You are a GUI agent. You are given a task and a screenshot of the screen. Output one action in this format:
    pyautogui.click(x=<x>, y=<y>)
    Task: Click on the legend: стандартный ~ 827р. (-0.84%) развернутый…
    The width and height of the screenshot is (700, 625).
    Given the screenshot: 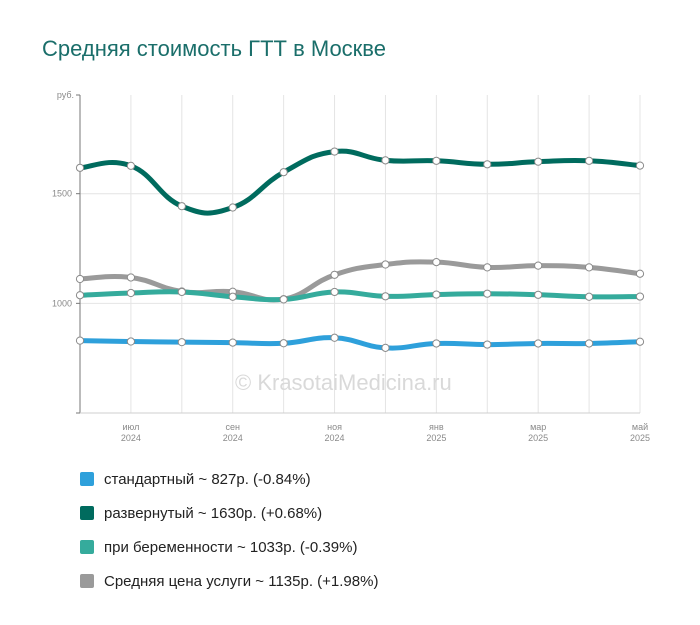 What is the action you would take?
    pyautogui.click(x=229, y=530)
    